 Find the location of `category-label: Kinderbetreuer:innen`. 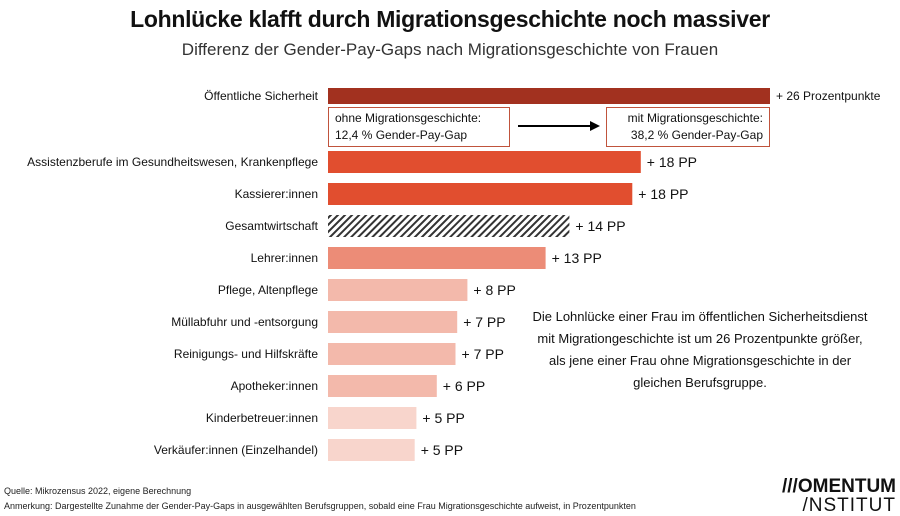

category-label: Kinderbetreuer:innen is located at coordinates (262, 418).